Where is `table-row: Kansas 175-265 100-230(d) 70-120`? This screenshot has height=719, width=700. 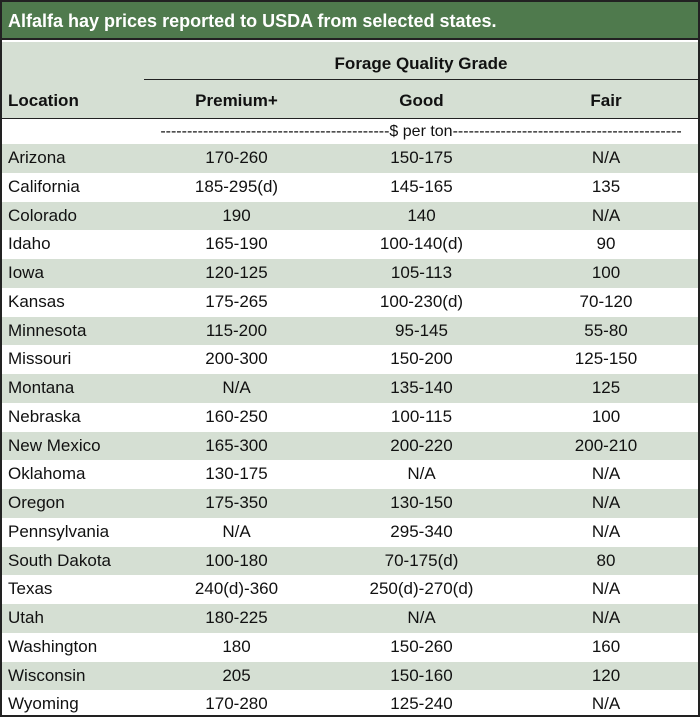
table-row: Kansas 175-265 100-230(d) 70-120 is located at coordinates (350, 302).